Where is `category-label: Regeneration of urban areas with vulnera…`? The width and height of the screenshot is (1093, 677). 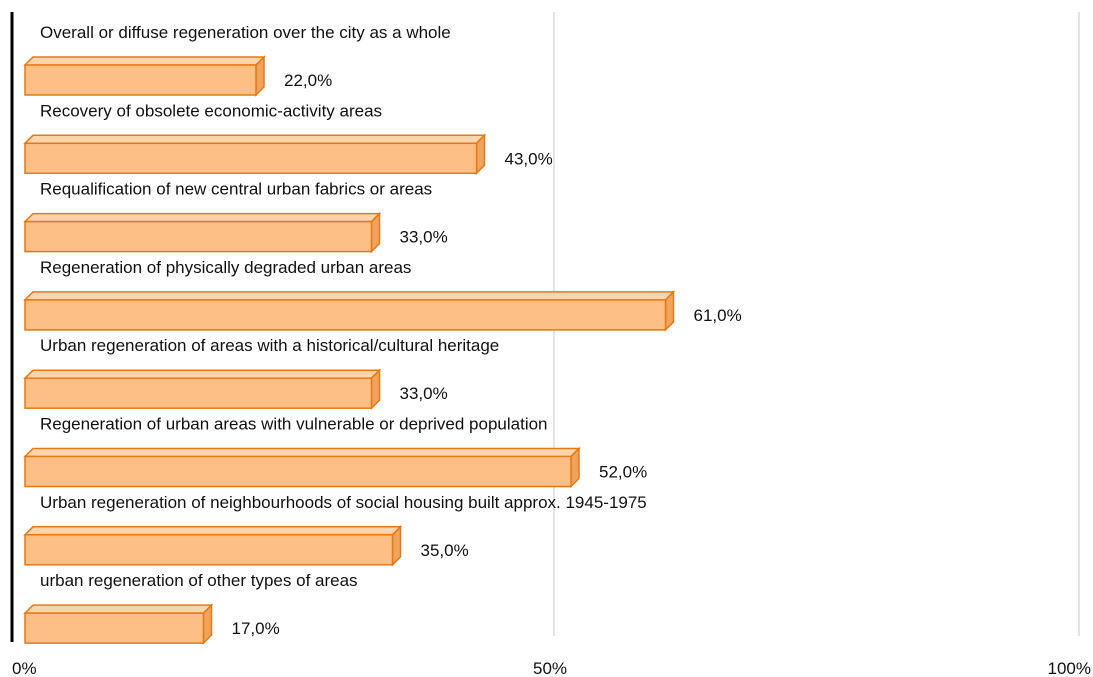
category-label: Regeneration of urban areas with vulnera… is located at coordinates (294, 424).